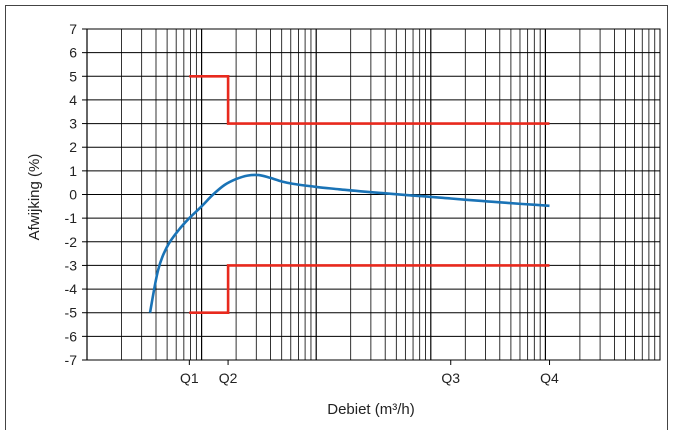 Image resolution: width=674 pixels, height=430 pixels. Describe the element at coordinates (73, 29) in the screenshot. I see `y-tick-label: 7` at that location.